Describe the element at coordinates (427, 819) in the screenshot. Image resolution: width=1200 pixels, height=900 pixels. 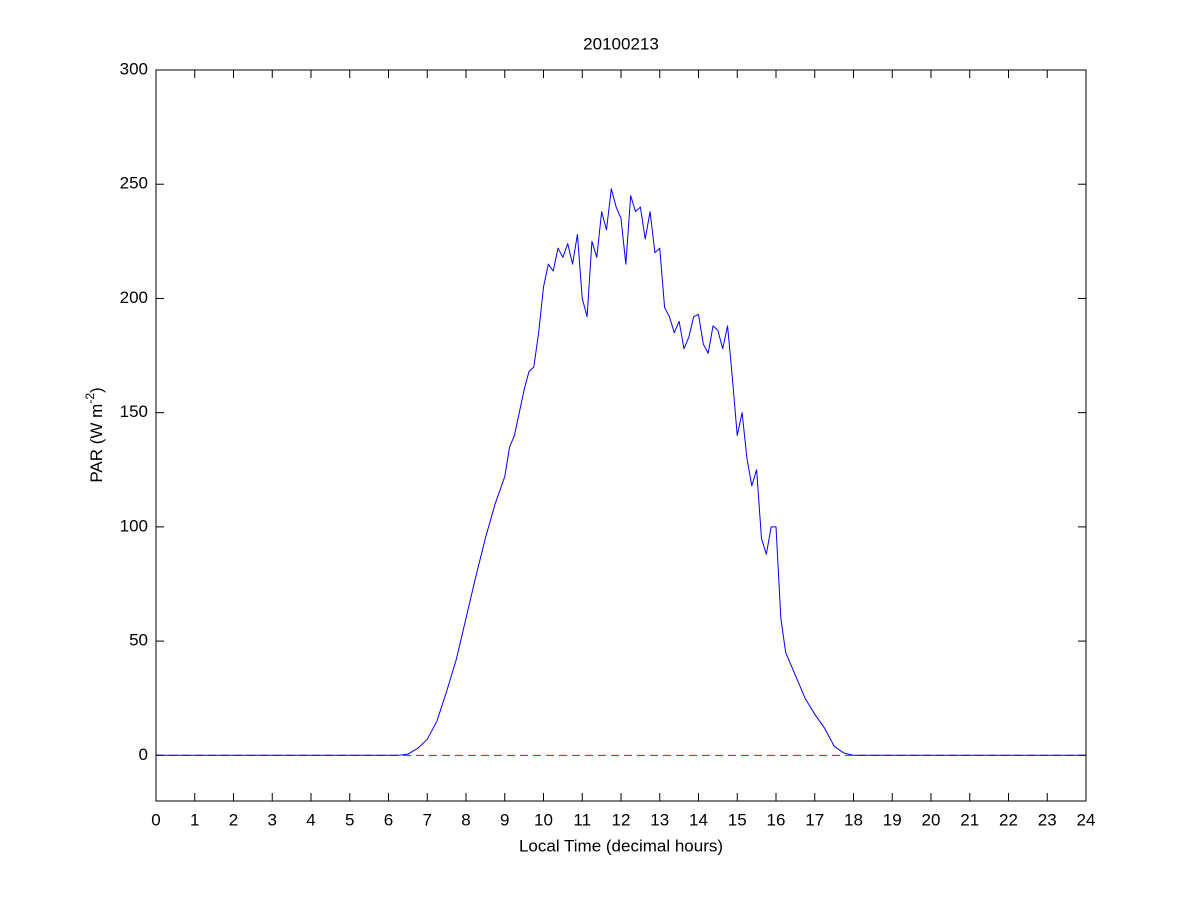
I see `x-tick-label: 7` at that location.